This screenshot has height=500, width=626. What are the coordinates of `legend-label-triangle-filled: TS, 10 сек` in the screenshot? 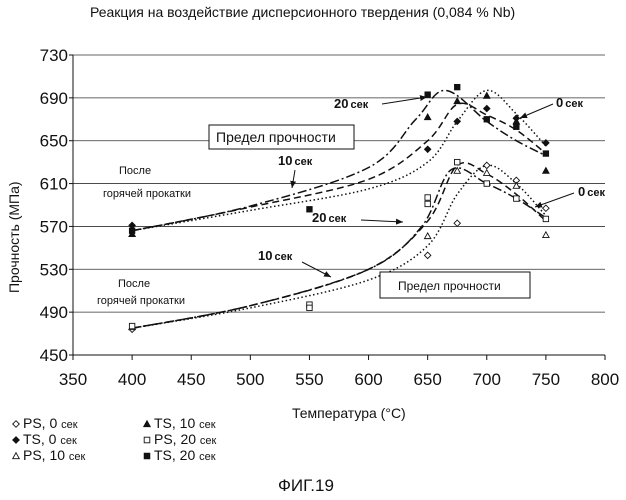 It's located at (185, 423).